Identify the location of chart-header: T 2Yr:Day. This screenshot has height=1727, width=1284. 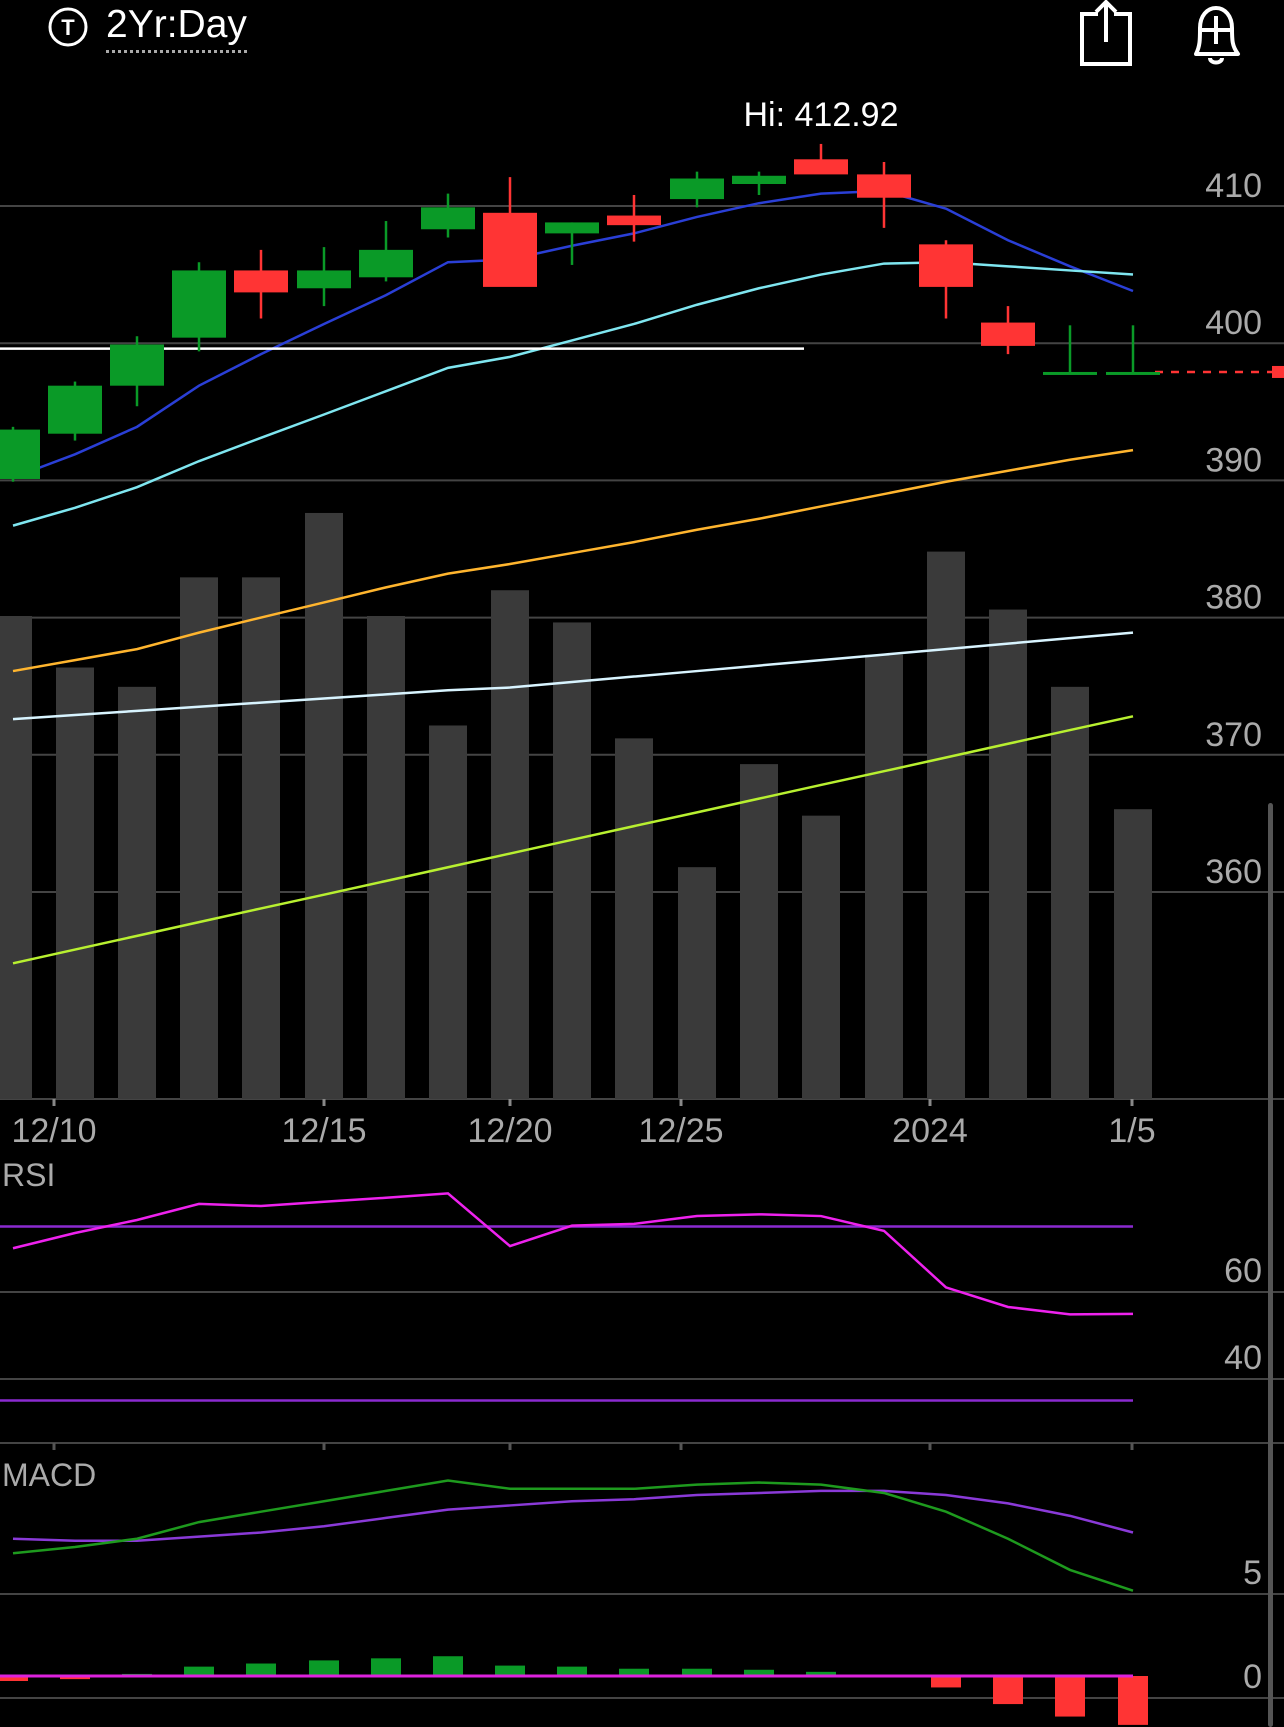
(642, 35).